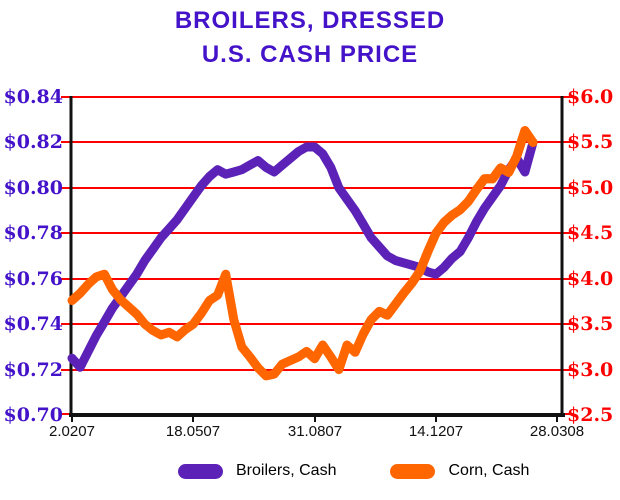  What do you see at coordinates (590, 142) in the screenshot?
I see `right-axis-label: $5.5` at bounding box center [590, 142].